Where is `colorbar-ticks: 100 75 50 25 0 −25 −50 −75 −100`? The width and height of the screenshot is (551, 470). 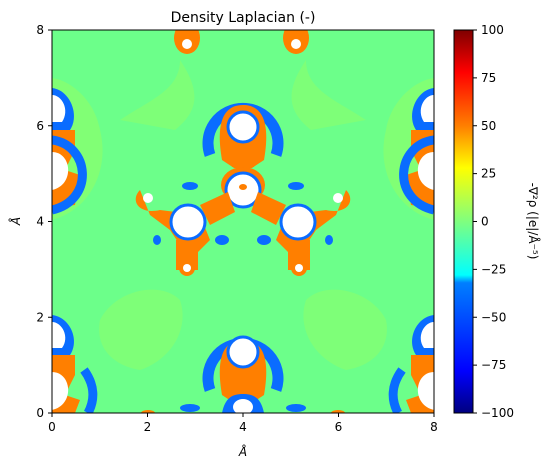 colorbar-ticks: 100 75 50 25 0 −25 −50 −75 −100 is located at coordinates (493, 221).